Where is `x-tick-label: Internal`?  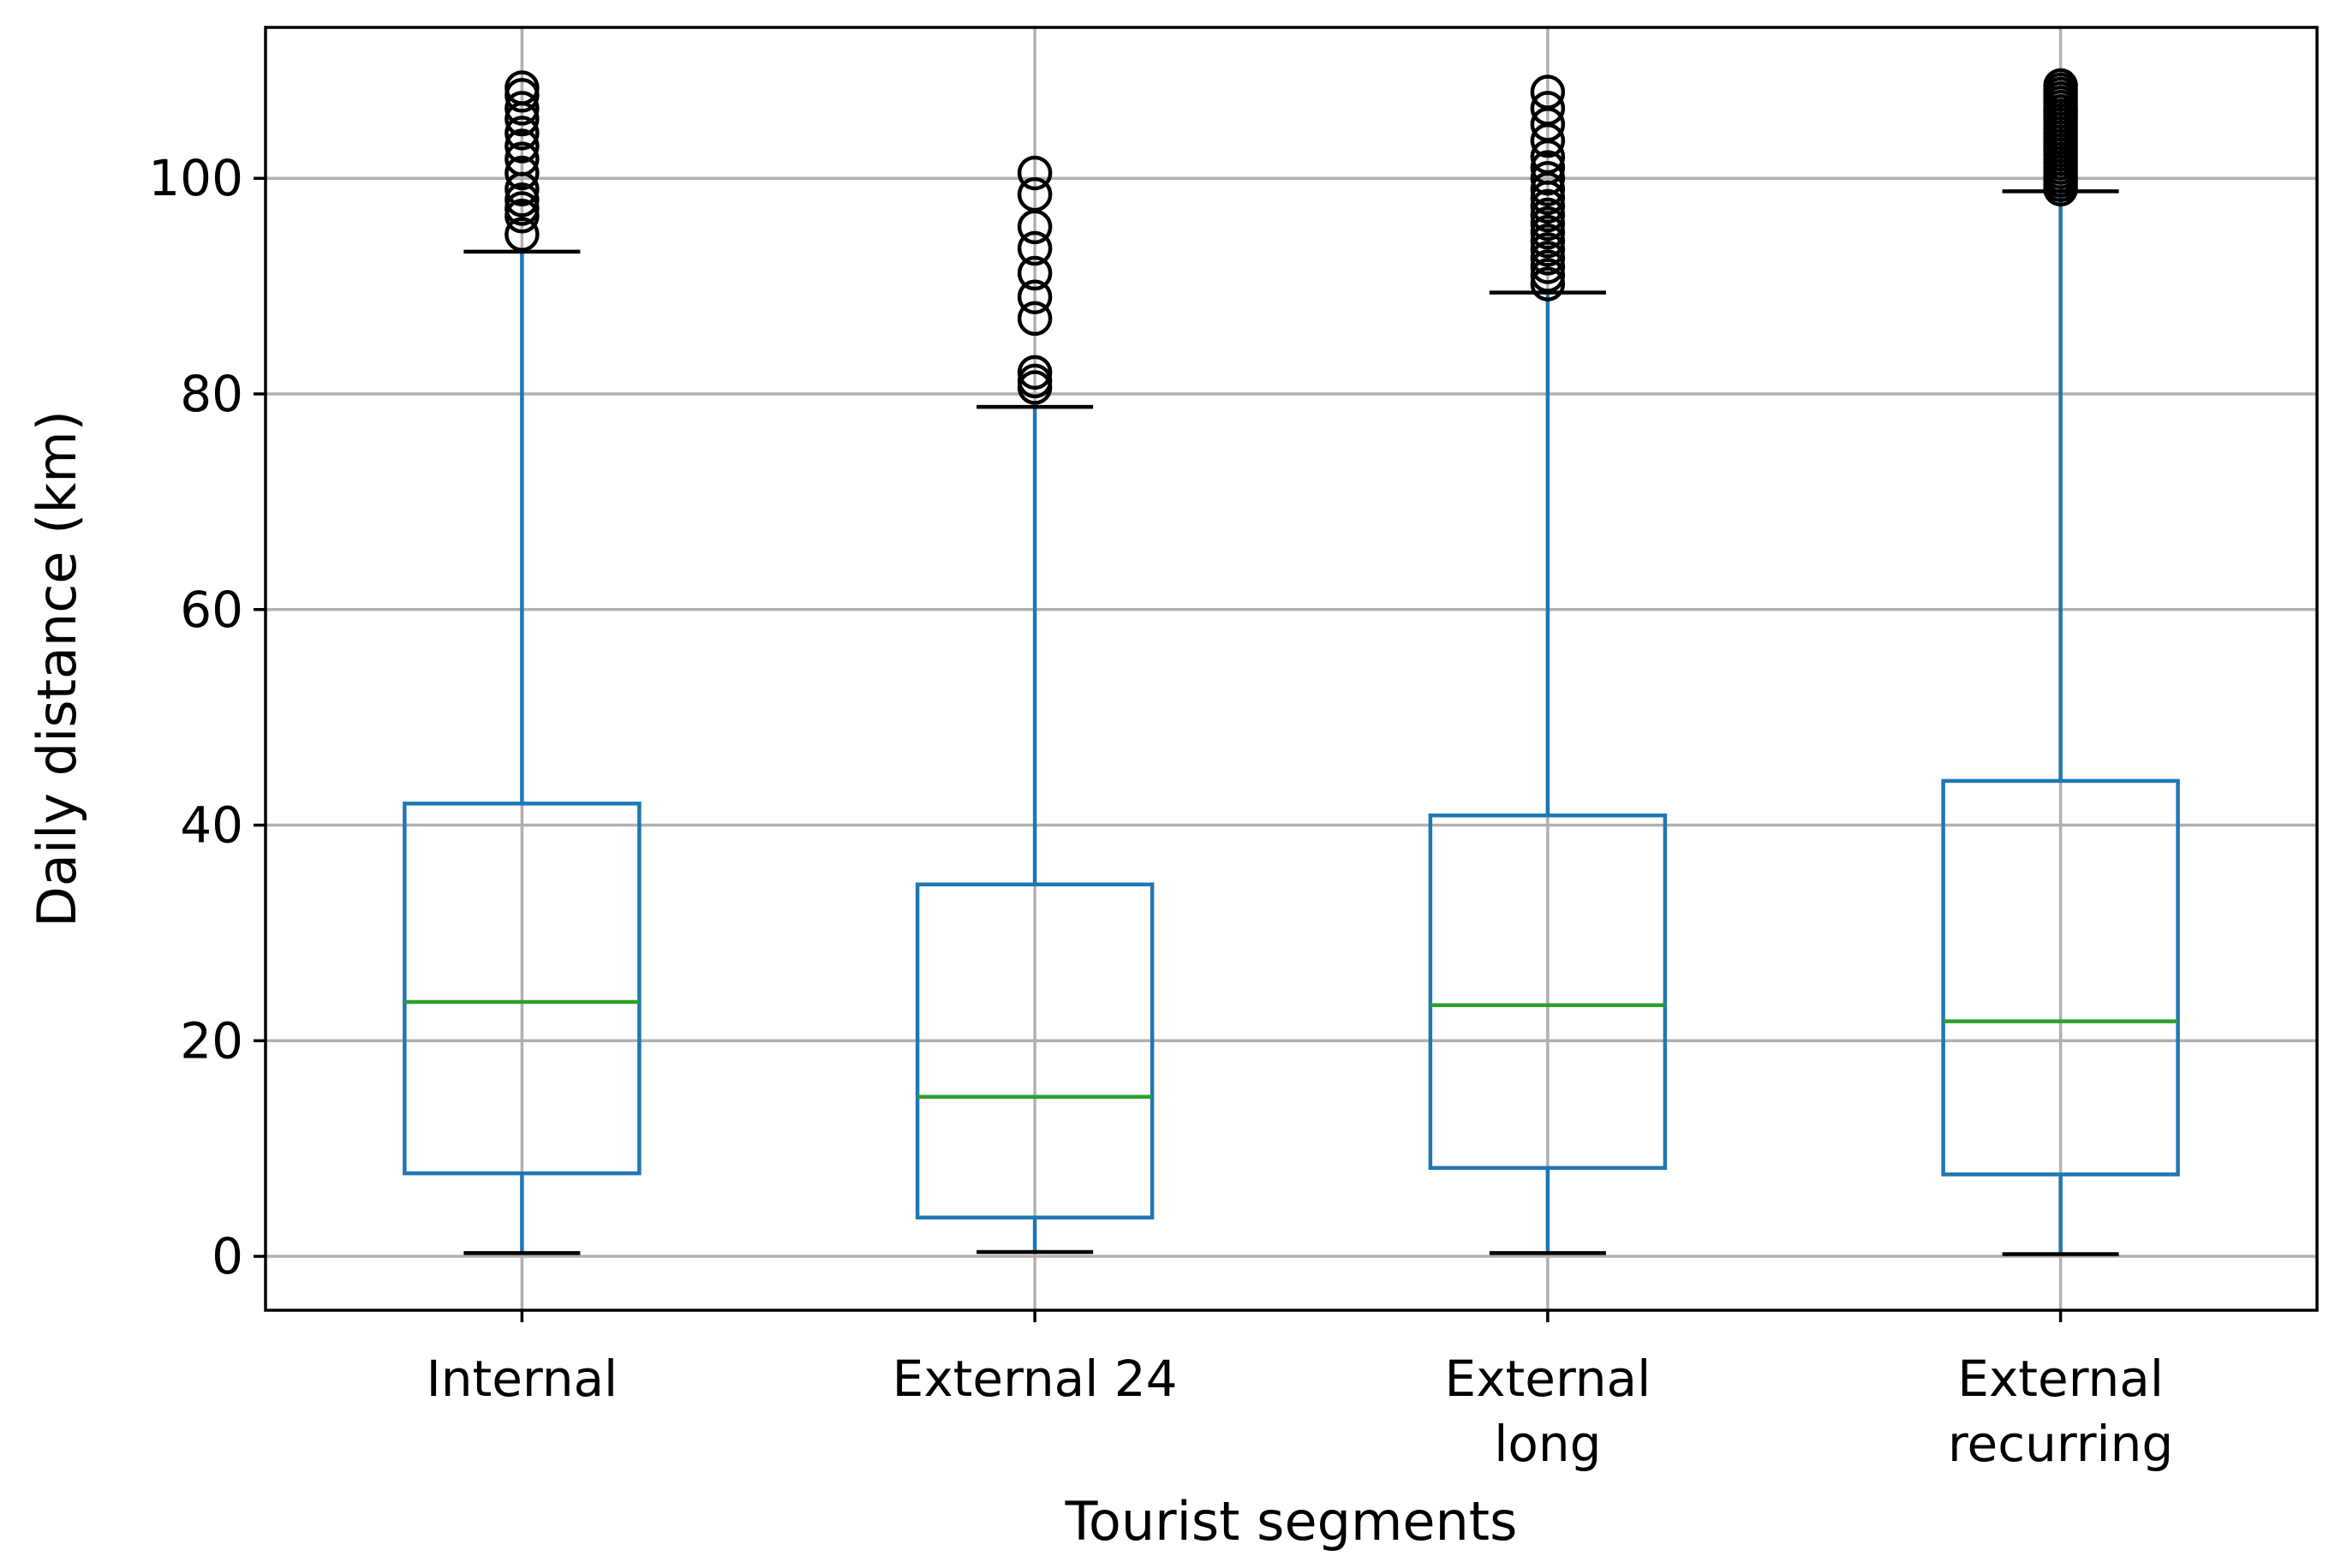
x-tick-label: Internal is located at coordinates (522, 1379).